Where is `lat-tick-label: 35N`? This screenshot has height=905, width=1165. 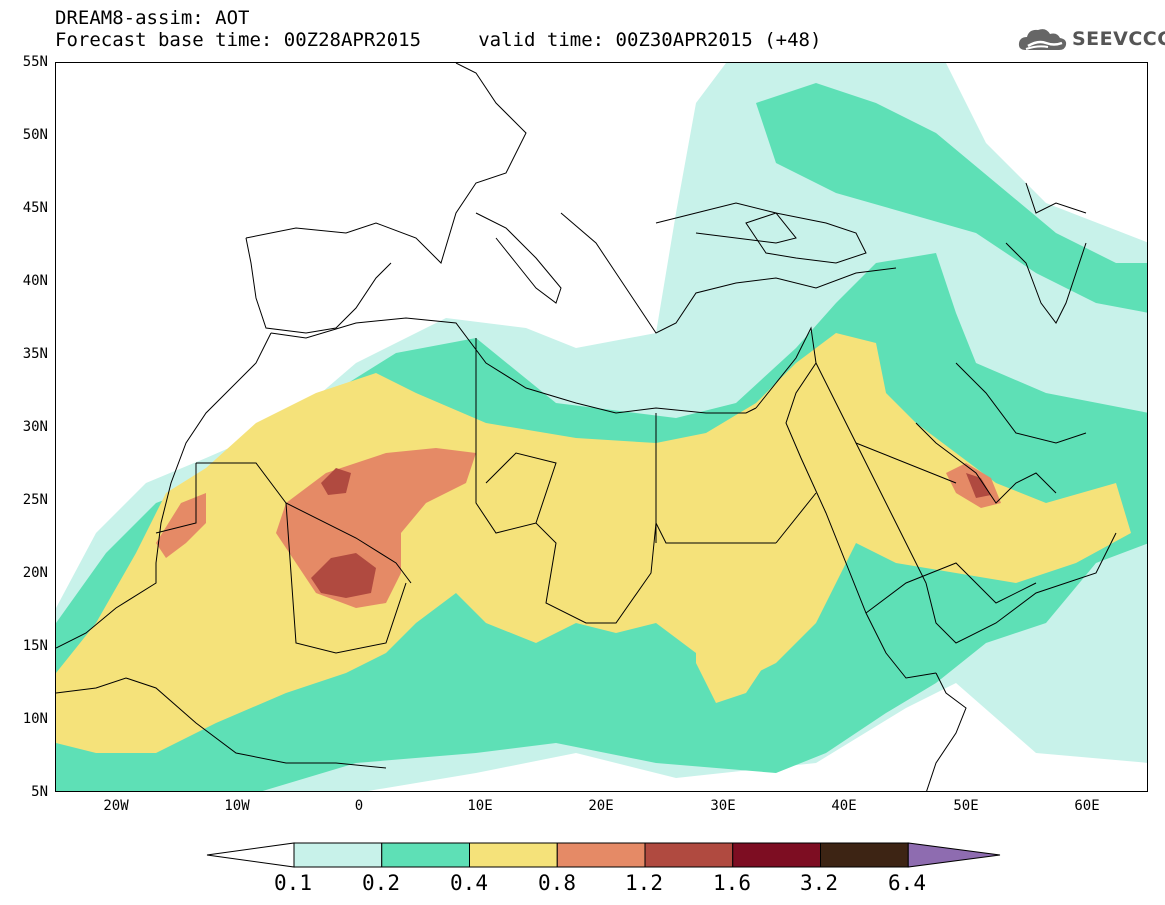 lat-tick-label: 35N is located at coordinates (35, 354).